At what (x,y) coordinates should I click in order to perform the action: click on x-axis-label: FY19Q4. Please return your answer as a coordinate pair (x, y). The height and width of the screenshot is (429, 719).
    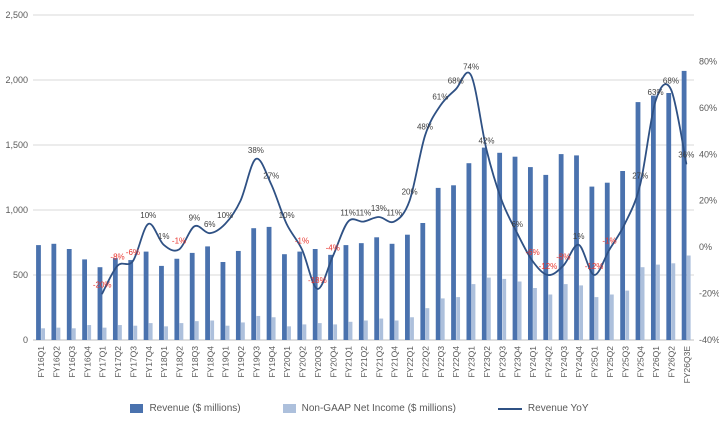
    Looking at the image, I should click on (272, 362).